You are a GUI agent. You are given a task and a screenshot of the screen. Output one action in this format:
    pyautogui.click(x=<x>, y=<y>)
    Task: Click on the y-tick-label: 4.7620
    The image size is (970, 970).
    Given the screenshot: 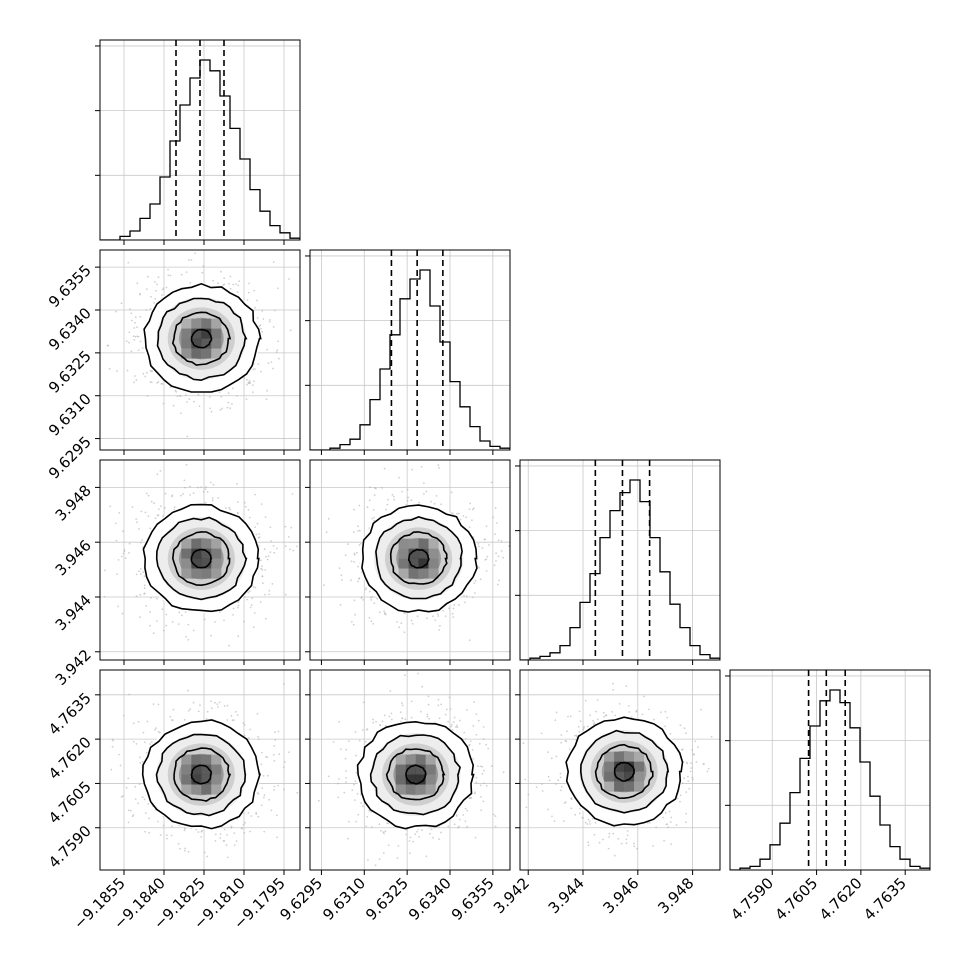 What is the action you would take?
    pyautogui.click(x=70, y=758)
    